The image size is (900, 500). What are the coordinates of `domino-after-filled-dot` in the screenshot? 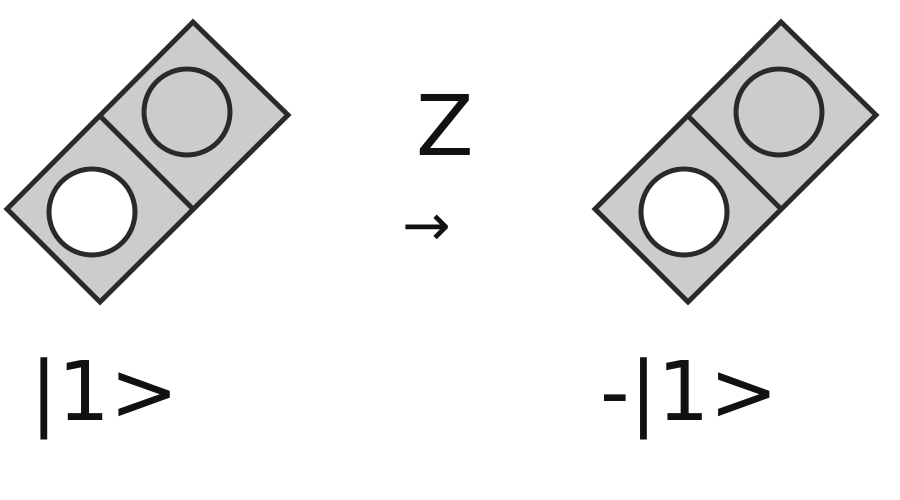 It's located at (779, 112).